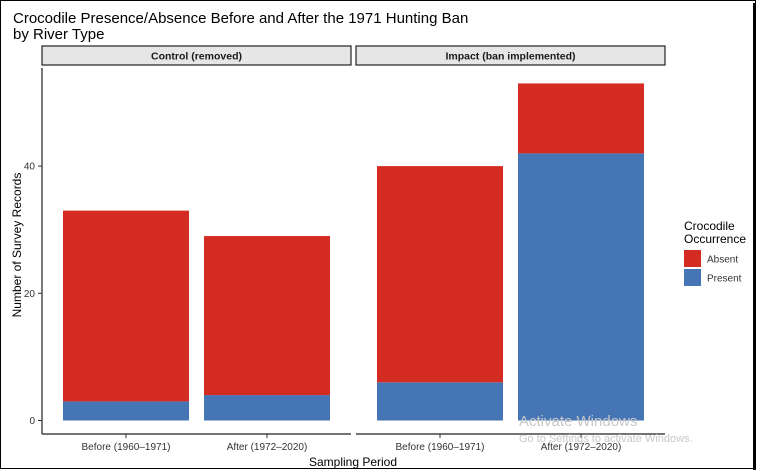 This screenshot has height=475, width=758. I want to click on legend-title: Crocodile, so click(709, 226).